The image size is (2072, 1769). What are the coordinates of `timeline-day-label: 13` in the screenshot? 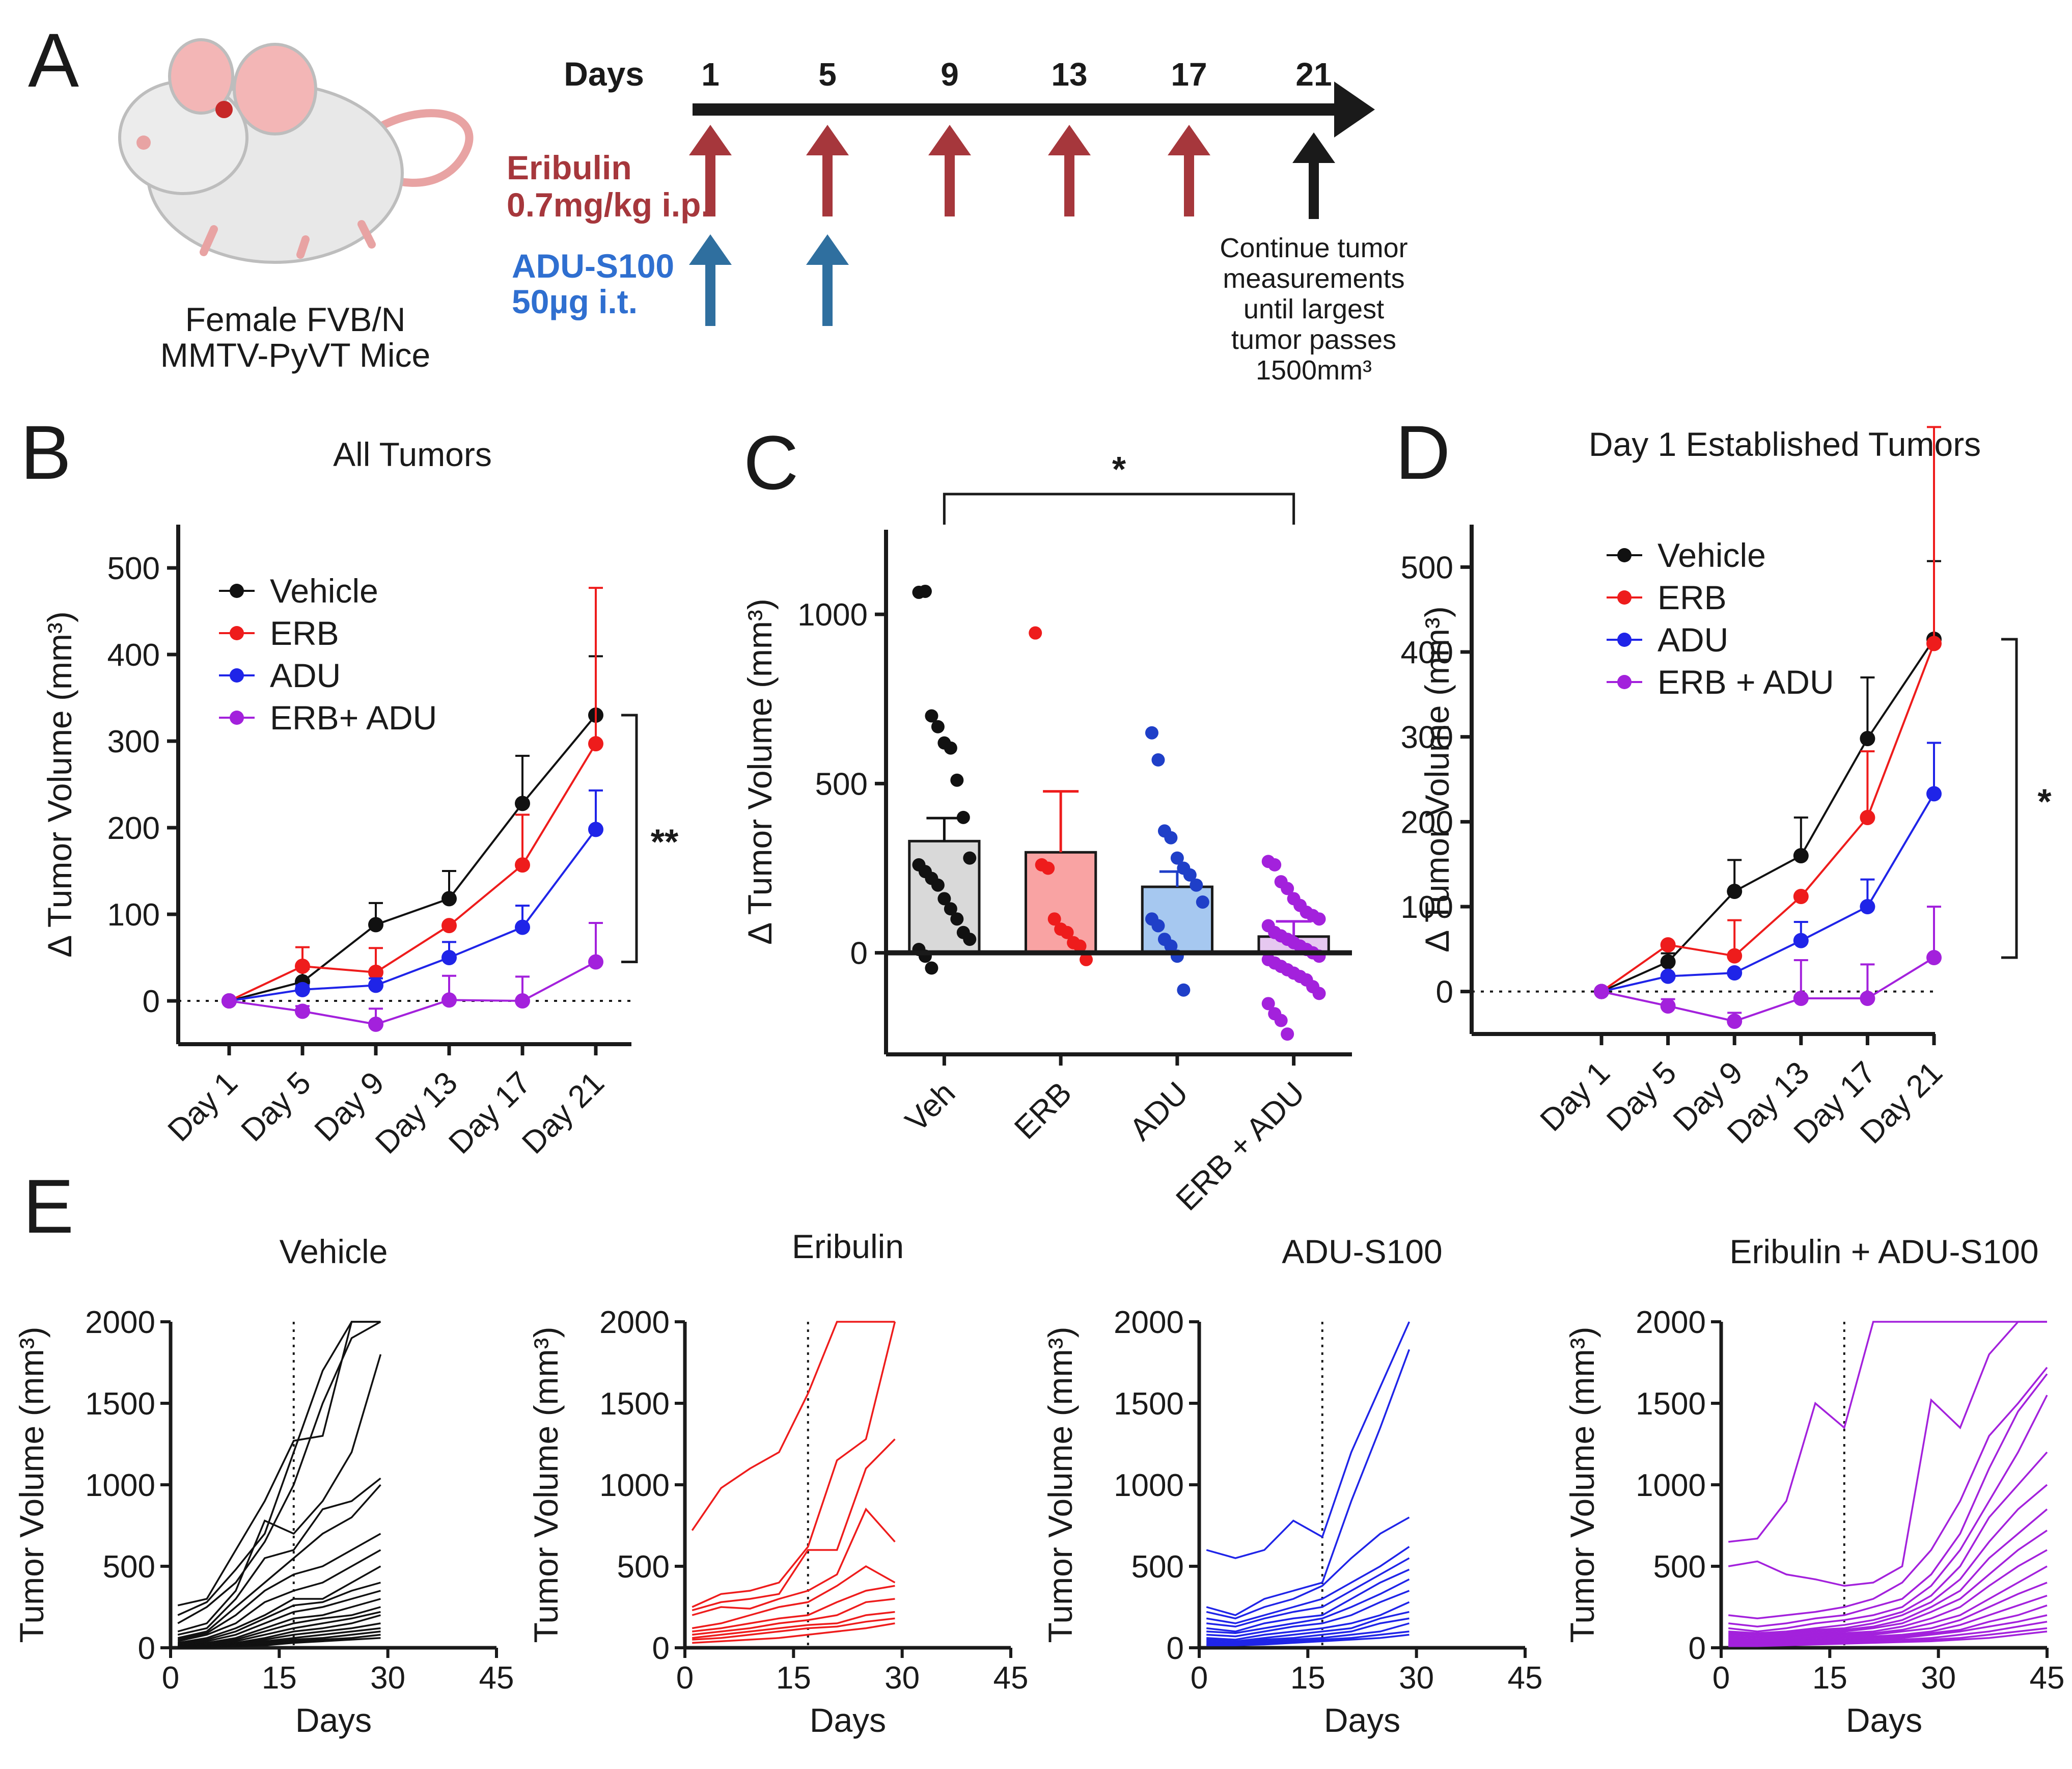 It's located at (1069, 74).